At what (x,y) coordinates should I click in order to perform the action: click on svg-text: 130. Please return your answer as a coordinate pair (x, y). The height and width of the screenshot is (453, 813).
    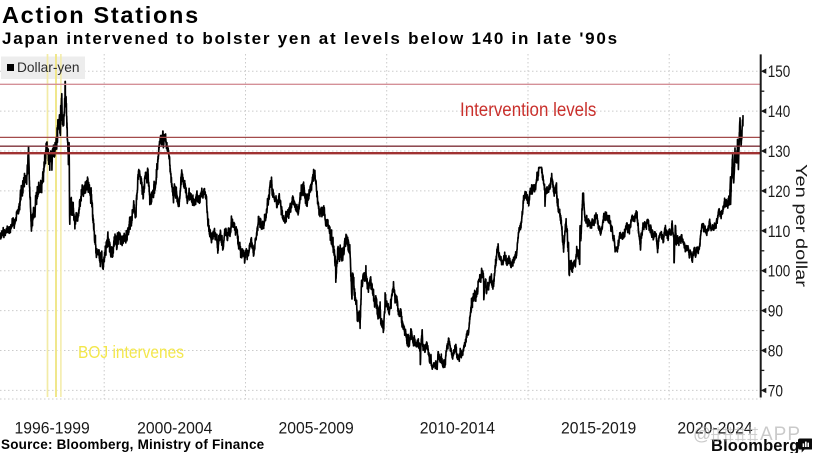
    Looking at the image, I should click on (779, 151).